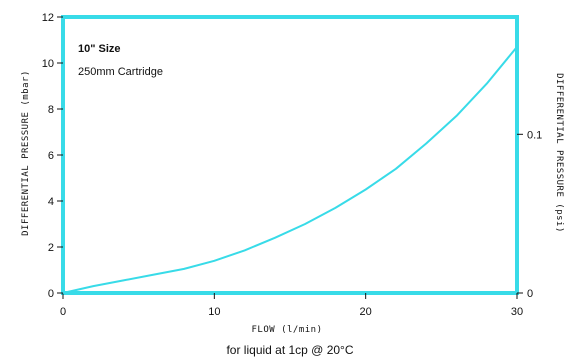 The height and width of the screenshot is (360, 568). Describe the element at coordinates (48, 64) in the screenshot. I see `y-tick-label: 10` at that location.